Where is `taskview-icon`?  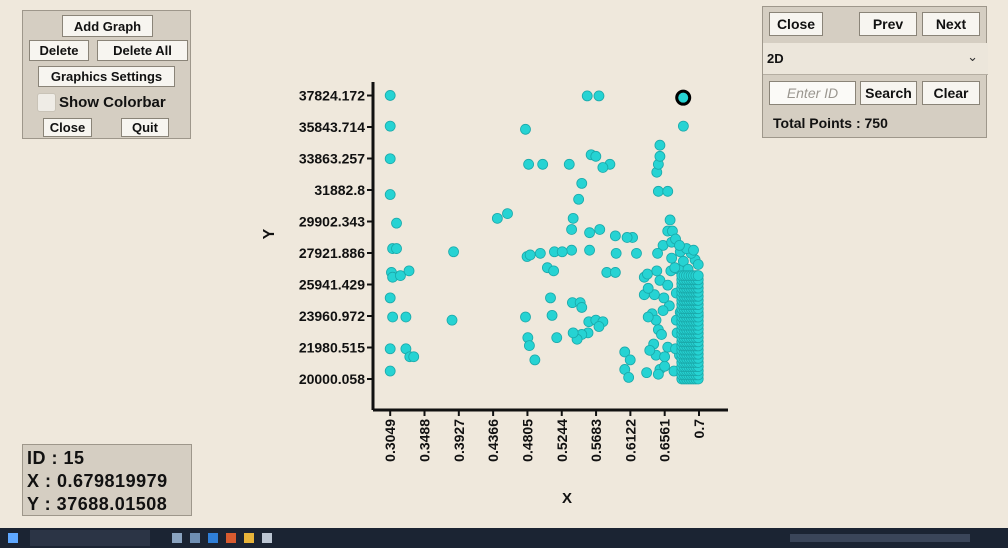
taskview-icon is located at coordinates (177, 538).